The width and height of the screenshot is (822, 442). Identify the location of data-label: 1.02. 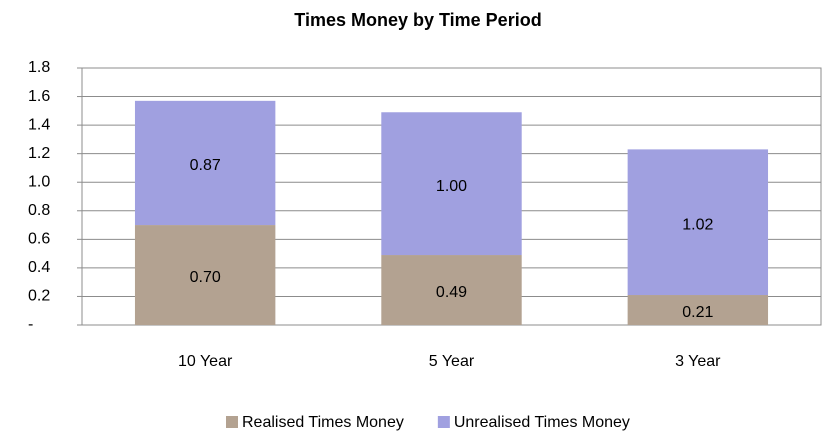
(697, 224).